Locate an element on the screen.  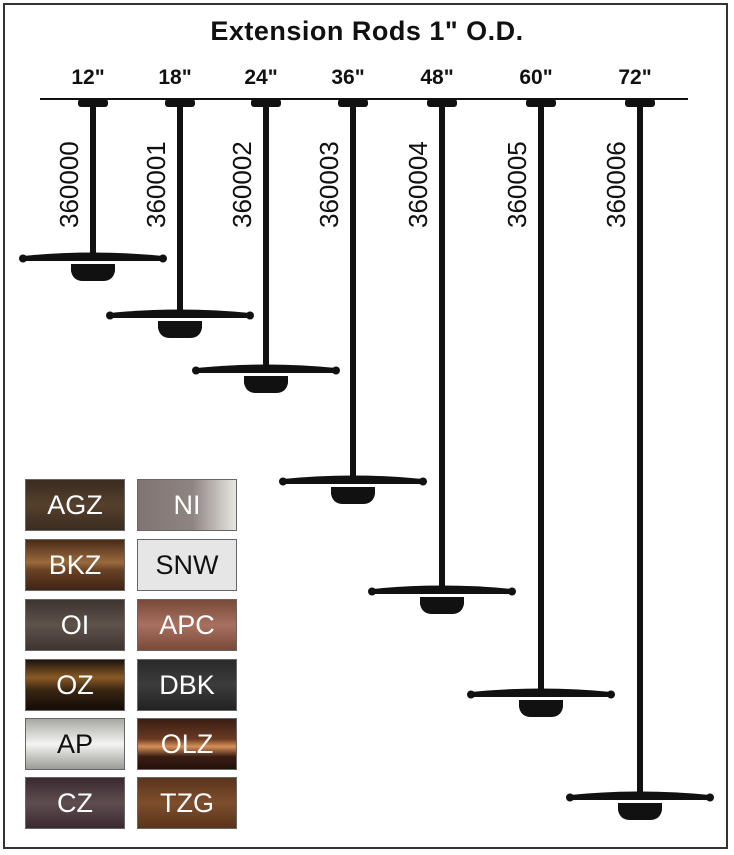
finish-swatch-ap: AP is located at coordinates (75, 744).